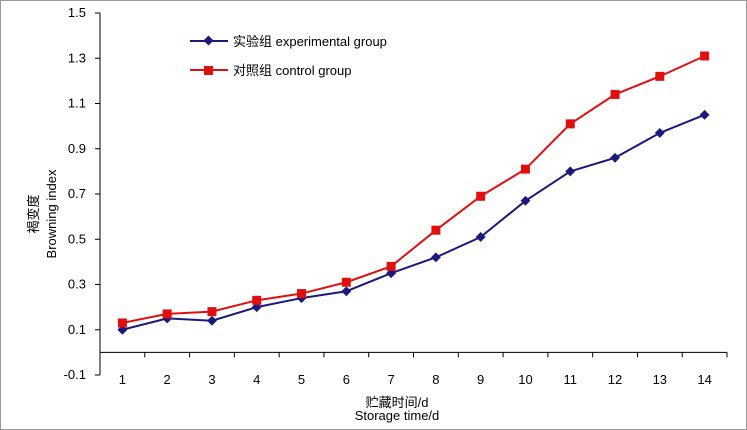 Image resolution: width=747 pixels, height=430 pixels. I want to click on y-tick-label: -0.1, so click(75, 374).